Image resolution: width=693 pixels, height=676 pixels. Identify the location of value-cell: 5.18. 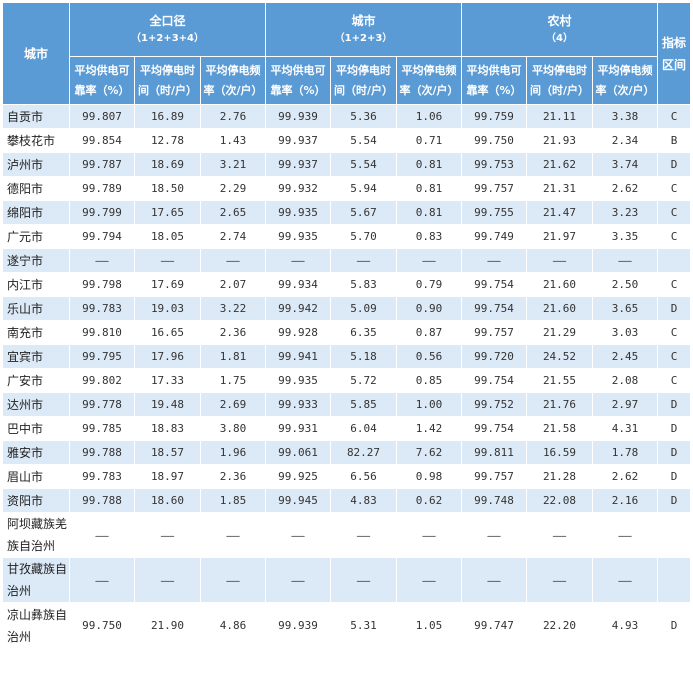
(363, 356).